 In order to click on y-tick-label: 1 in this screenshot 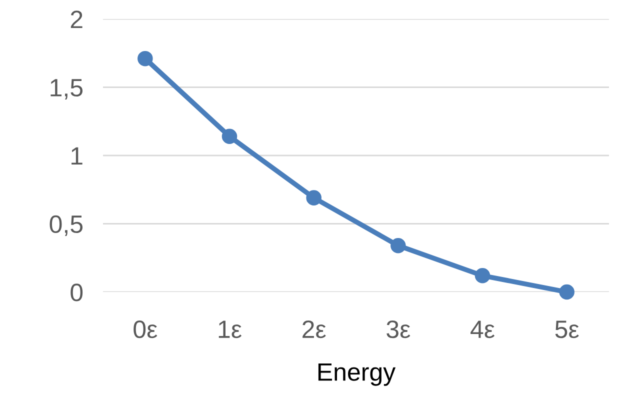, I will do `click(77, 156)`.